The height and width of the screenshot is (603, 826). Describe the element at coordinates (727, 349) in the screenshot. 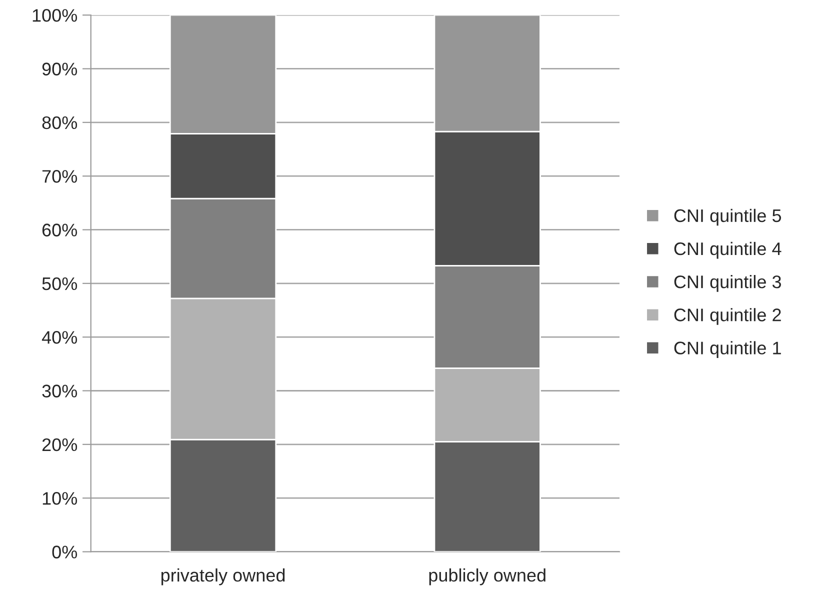

I see `legend-label: CNI quintile 1` at that location.